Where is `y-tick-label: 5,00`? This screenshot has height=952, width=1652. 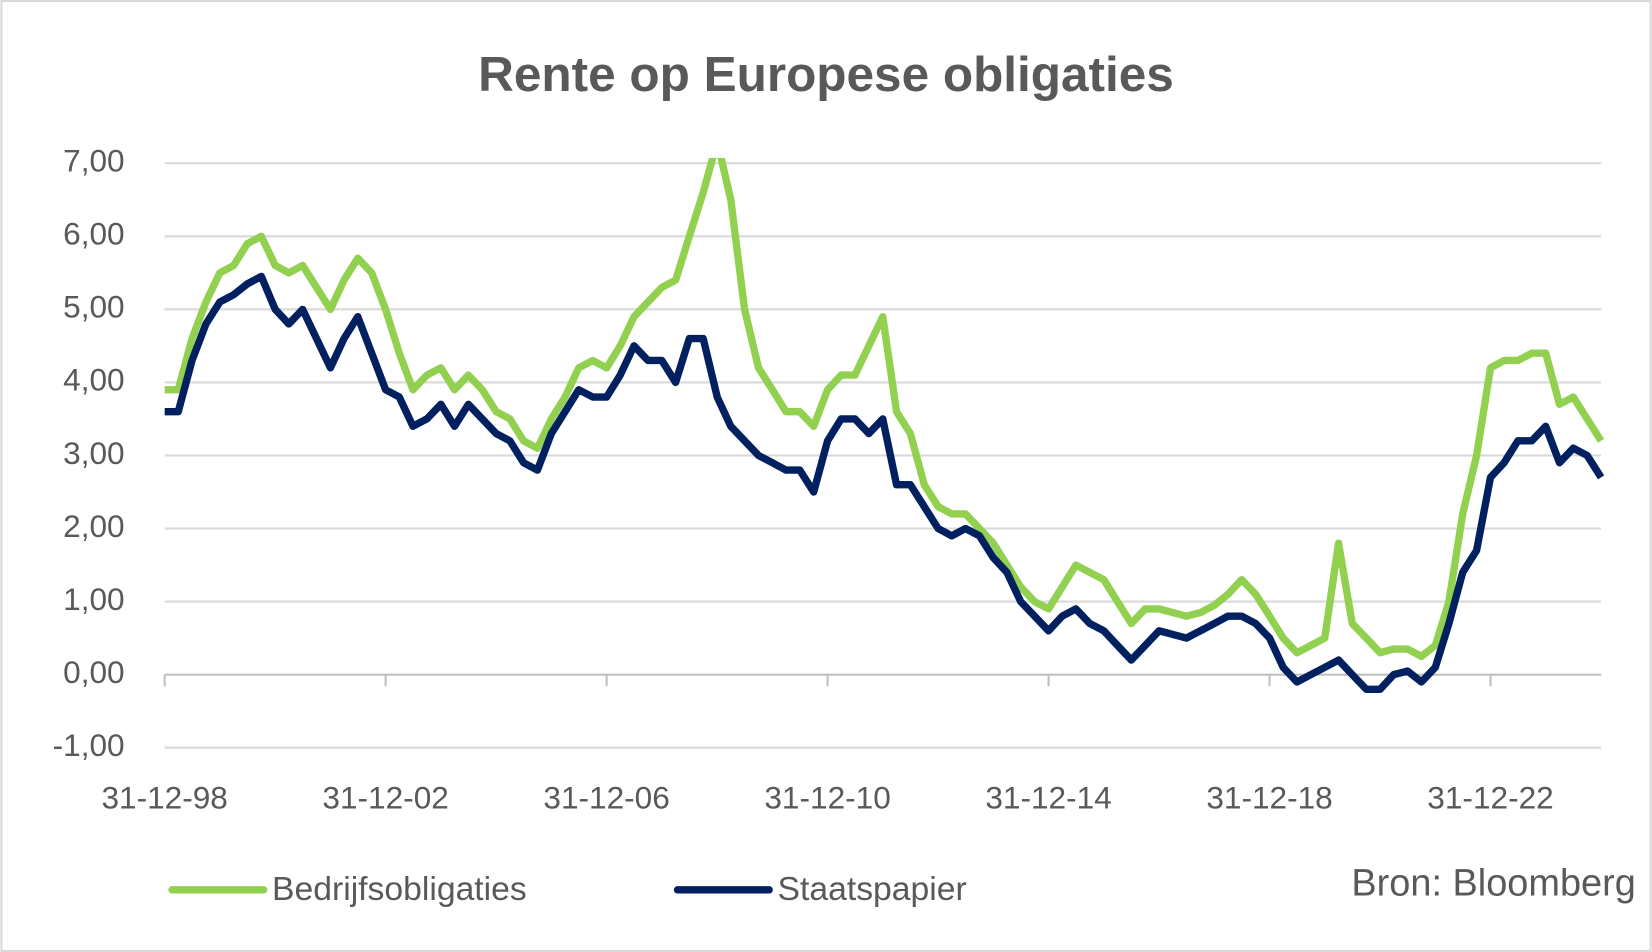
y-tick-label: 5,00 is located at coordinates (93, 307).